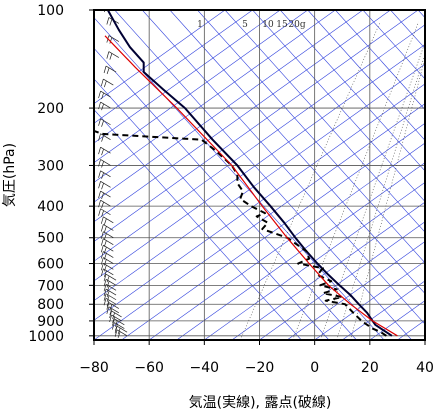  Describe the element at coordinates (50, 207) in the screenshot. I see `y-tick-label: 400` at that location.